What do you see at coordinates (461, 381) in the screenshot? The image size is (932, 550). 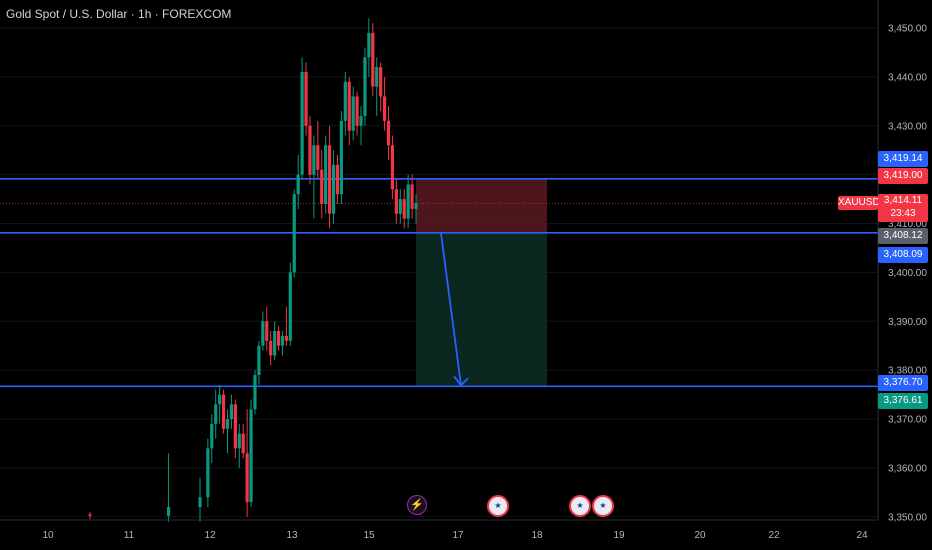 I see `arrow-head` at bounding box center [461, 381].